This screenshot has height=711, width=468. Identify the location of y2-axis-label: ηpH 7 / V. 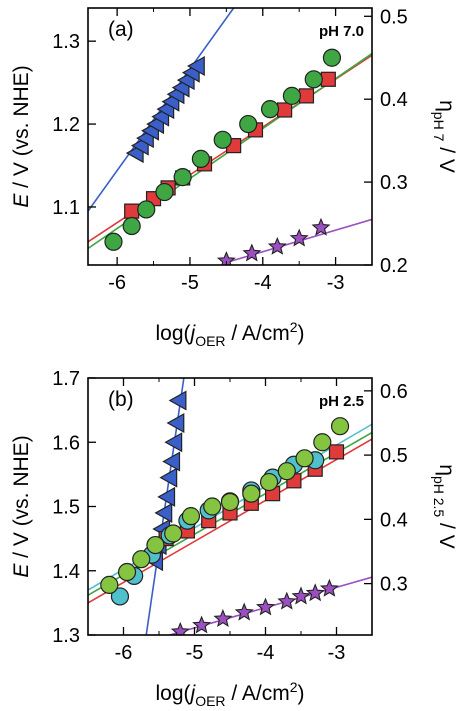
(444, 136).